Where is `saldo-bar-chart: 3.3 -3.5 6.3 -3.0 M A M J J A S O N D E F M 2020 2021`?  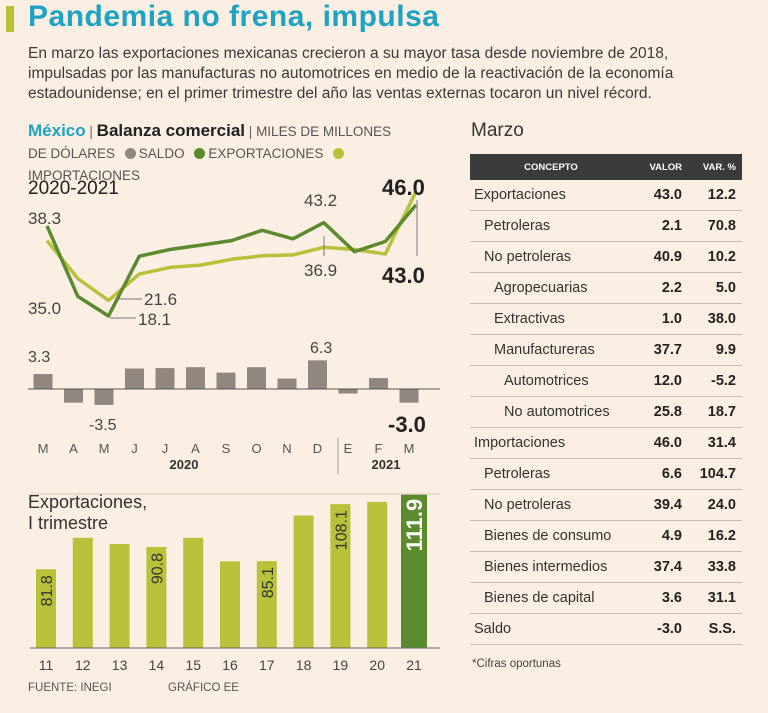 saldo-bar-chart: 3.3 -3.5 6.3 -3.0 M A M J J A S O N D E F M 2020 2021 is located at coordinates (234, 407).